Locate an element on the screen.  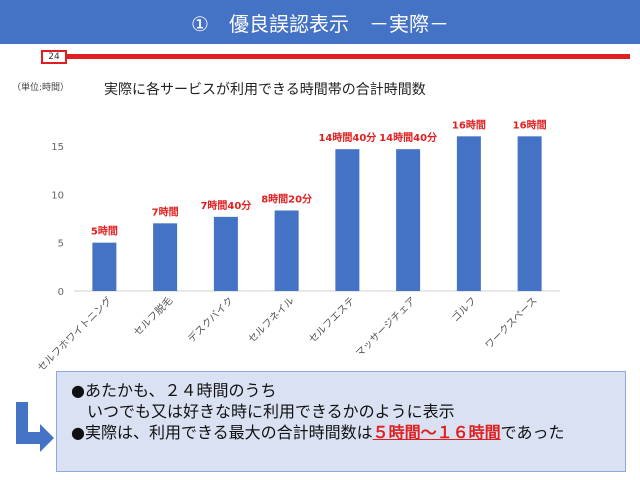
timeline-label: 24 is located at coordinates (54, 57).